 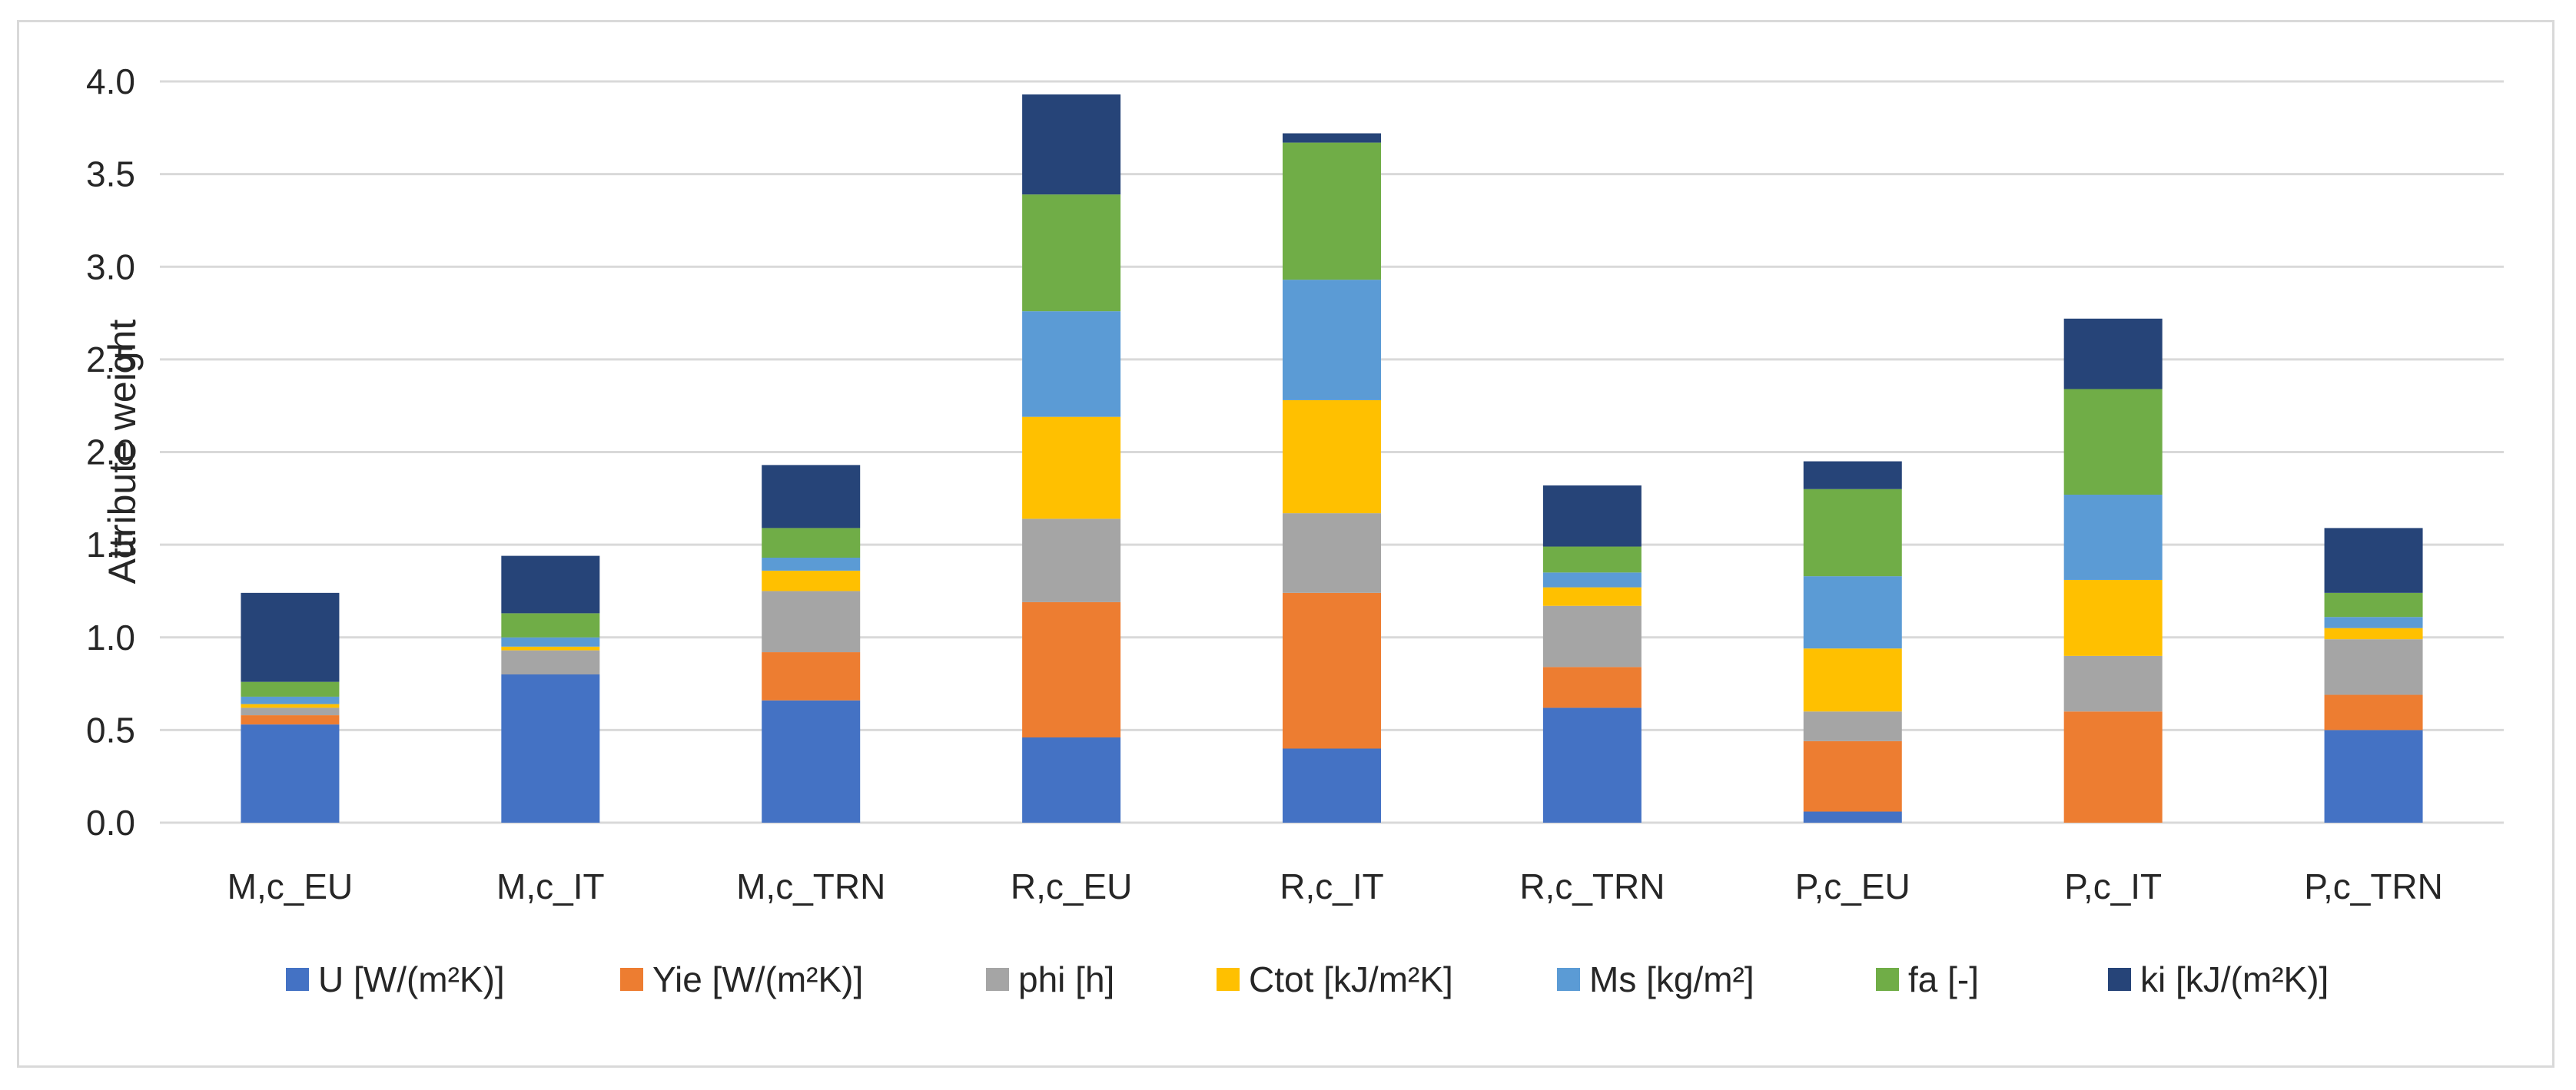 I want to click on x-tick-label: R,c_IT, so click(x=1331, y=886).